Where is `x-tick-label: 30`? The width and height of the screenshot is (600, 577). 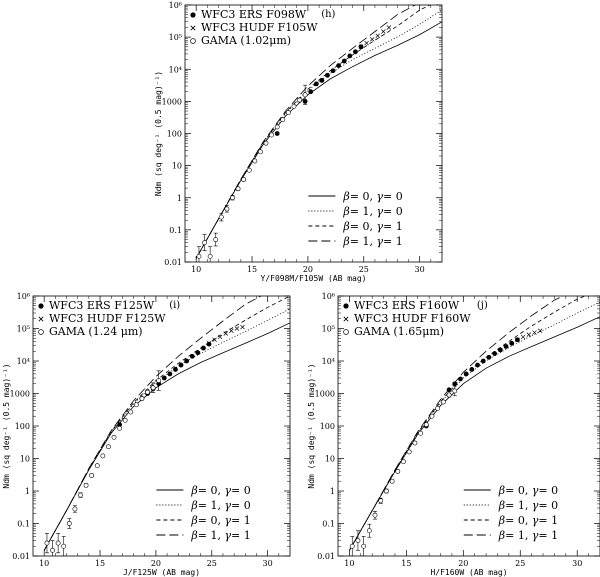
x-tick-label: 30 is located at coordinates (420, 269).